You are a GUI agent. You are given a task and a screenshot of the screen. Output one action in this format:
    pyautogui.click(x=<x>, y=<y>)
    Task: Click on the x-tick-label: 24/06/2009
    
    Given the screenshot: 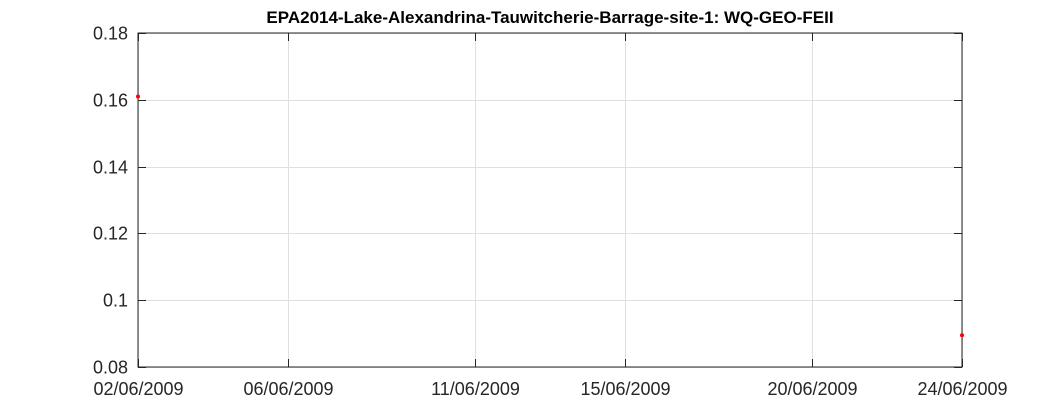 What is the action you would take?
    pyautogui.click(x=962, y=389)
    